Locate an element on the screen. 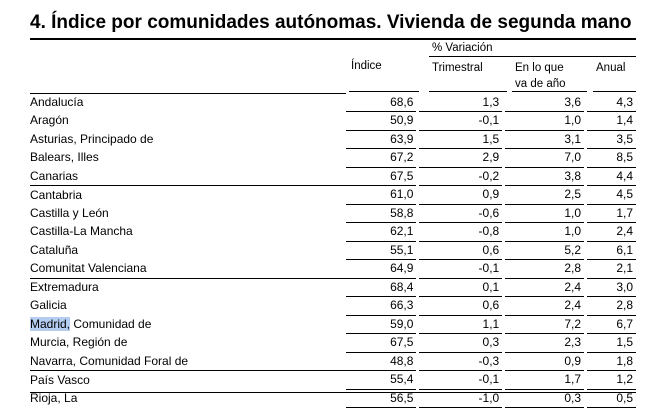 The image size is (664, 416). header-indice: Índice is located at coordinates (366, 66).